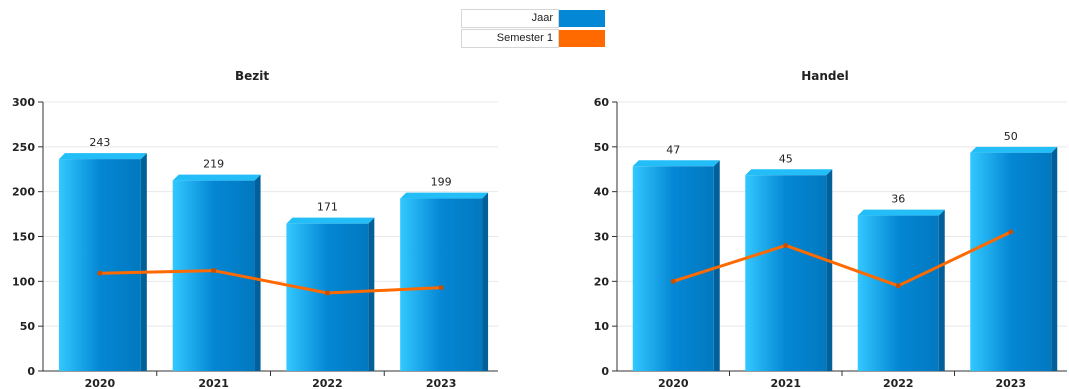 The width and height of the screenshot is (1069, 389). What do you see at coordinates (582, 18) in the screenshot?
I see `legend-swatch-jaar` at bounding box center [582, 18].